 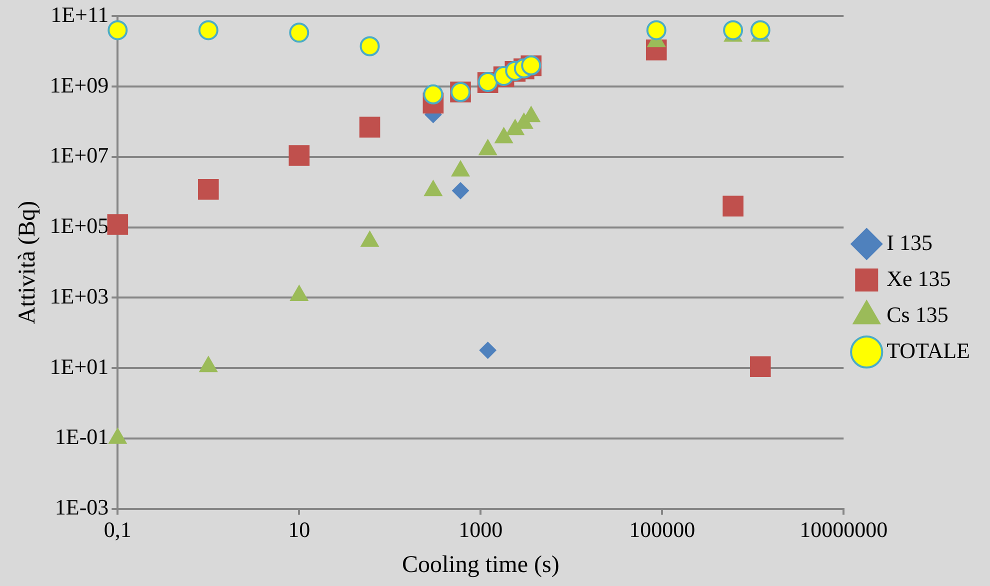 What do you see at coordinates (79, 155) in the screenshot?
I see `y-tick-label: 1E+07` at bounding box center [79, 155].